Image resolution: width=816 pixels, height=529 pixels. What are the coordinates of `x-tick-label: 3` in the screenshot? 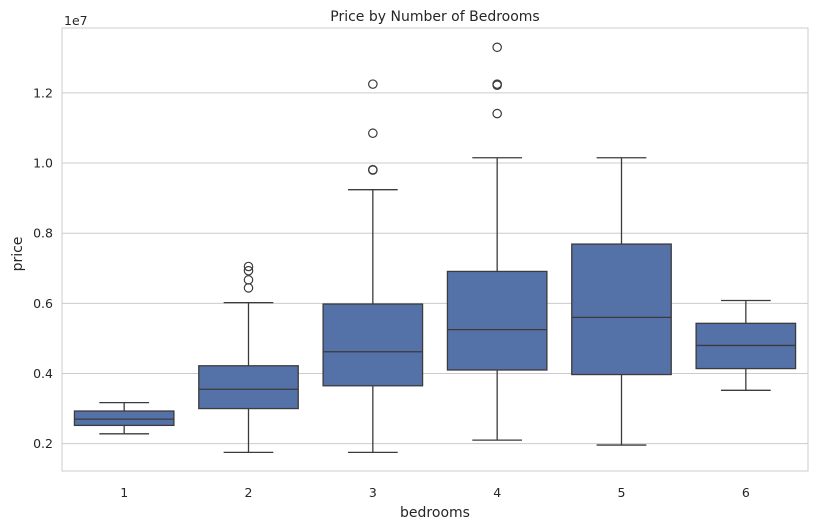 It's located at (373, 492).